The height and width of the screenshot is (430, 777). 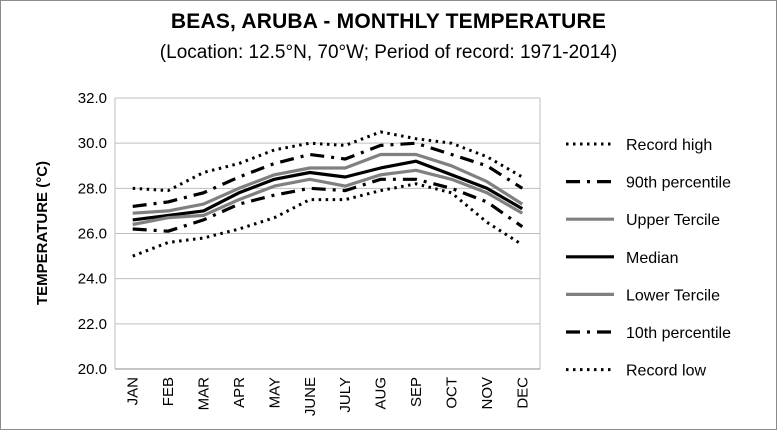 I want to click on series-line-90th-percentile, so click(x=328, y=174).